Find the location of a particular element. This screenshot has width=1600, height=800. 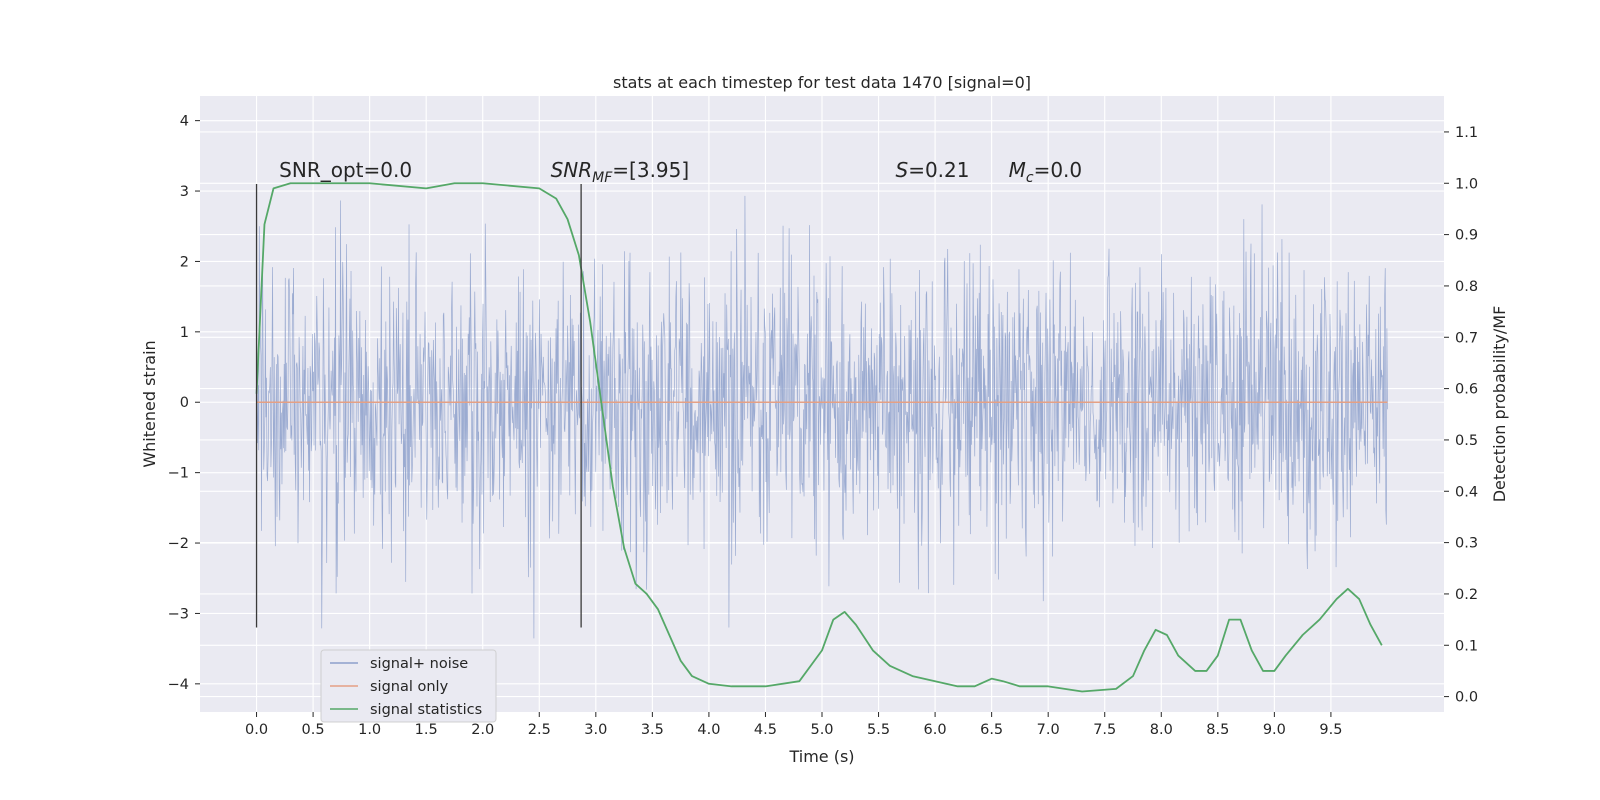

y-right-tick-label: 0.1 is located at coordinates (1466, 646).